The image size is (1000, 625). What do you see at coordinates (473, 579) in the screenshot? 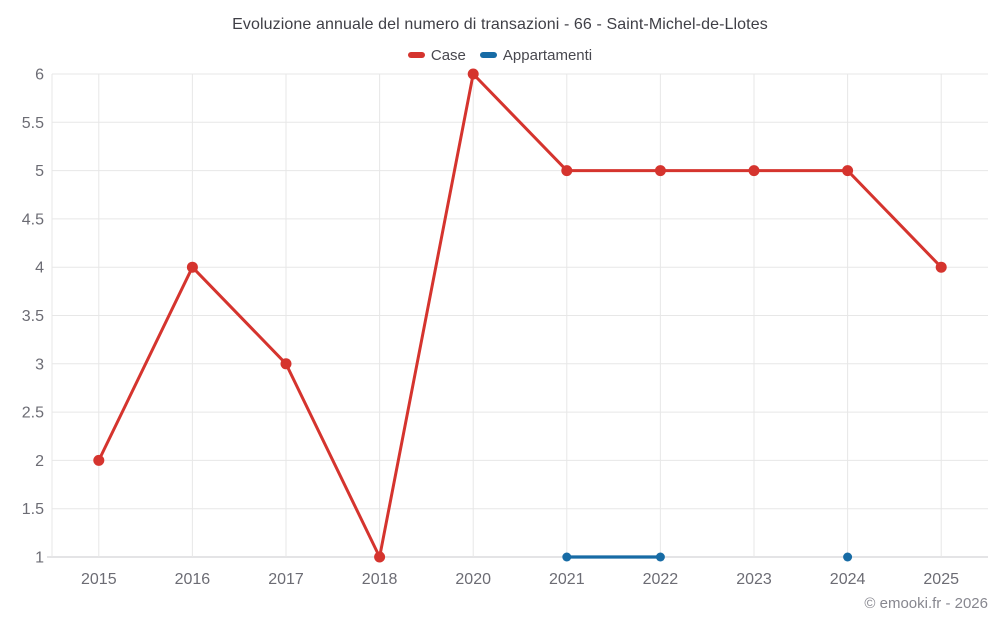
I see `x-tick-label: 2020` at bounding box center [473, 579].